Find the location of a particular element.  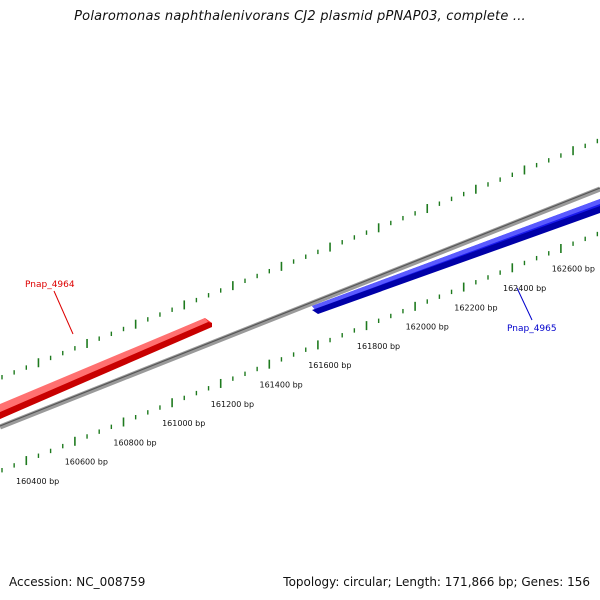

scale-label: 161200 bp is located at coordinates (232, 404).